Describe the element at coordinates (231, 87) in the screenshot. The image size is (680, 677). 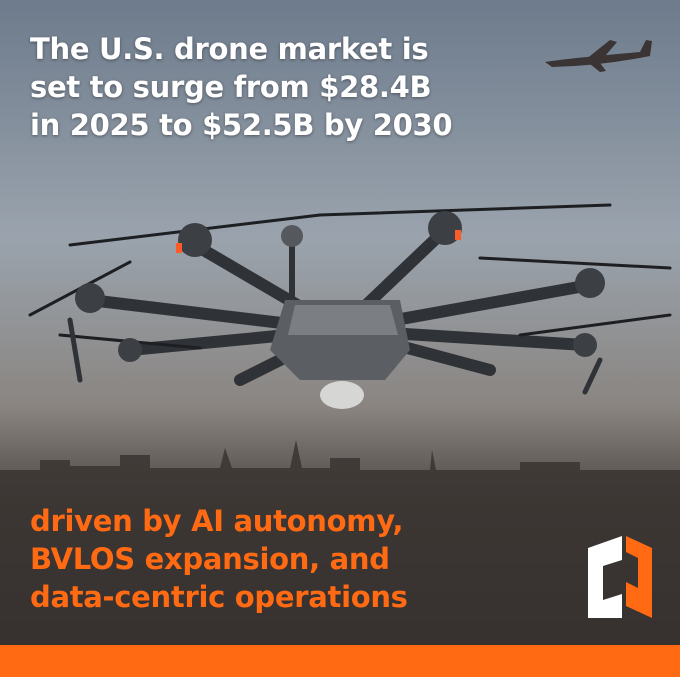
I see `headline-line: set to surge from $28.4B` at that location.